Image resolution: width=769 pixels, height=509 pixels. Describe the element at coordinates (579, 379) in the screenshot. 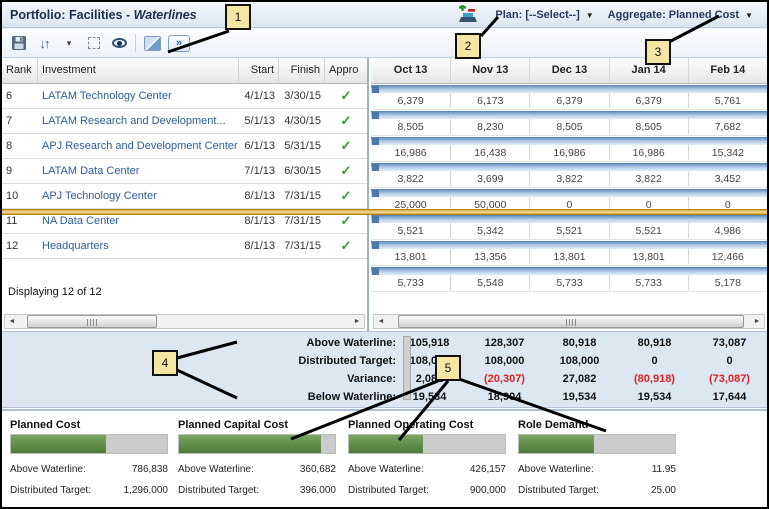

I see `summary-value: 27,082` at that location.